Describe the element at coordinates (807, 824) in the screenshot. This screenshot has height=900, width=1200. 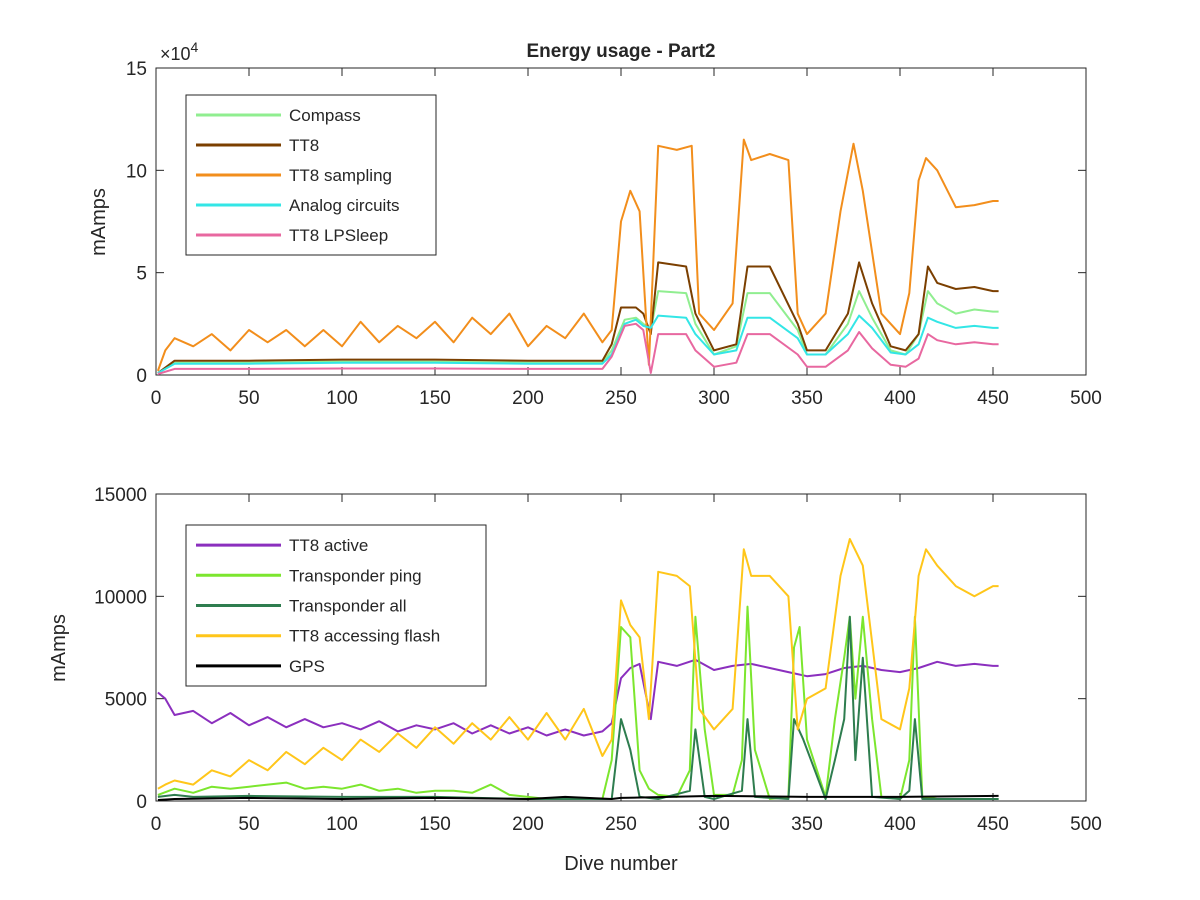
I see `bottom-x-tick-label: 350` at that location.